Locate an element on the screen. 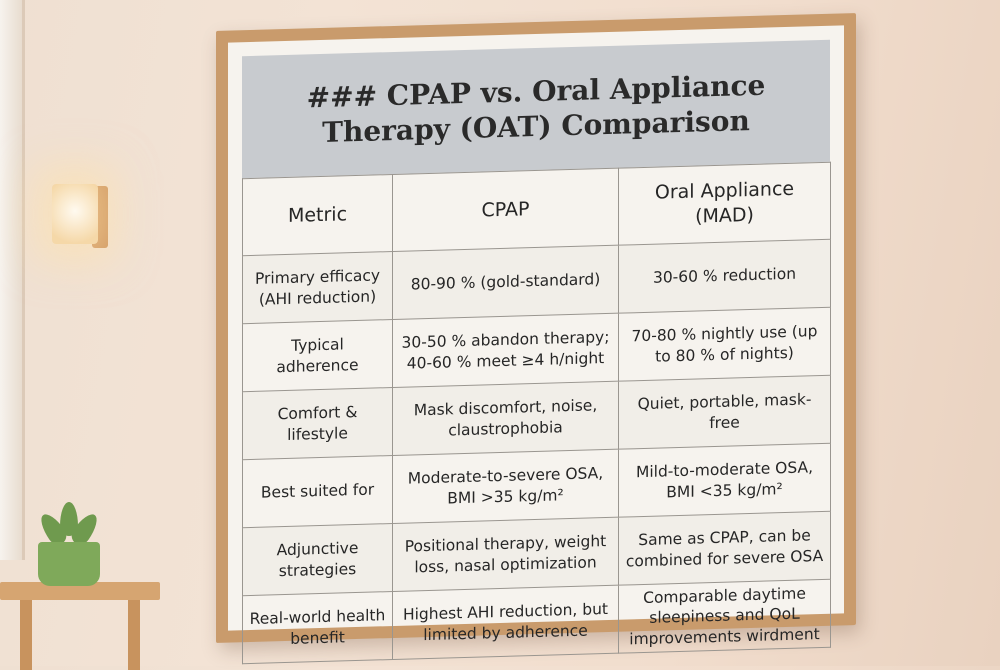  header-cell: Oral Appliance (MAD) is located at coordinates (724, 204).